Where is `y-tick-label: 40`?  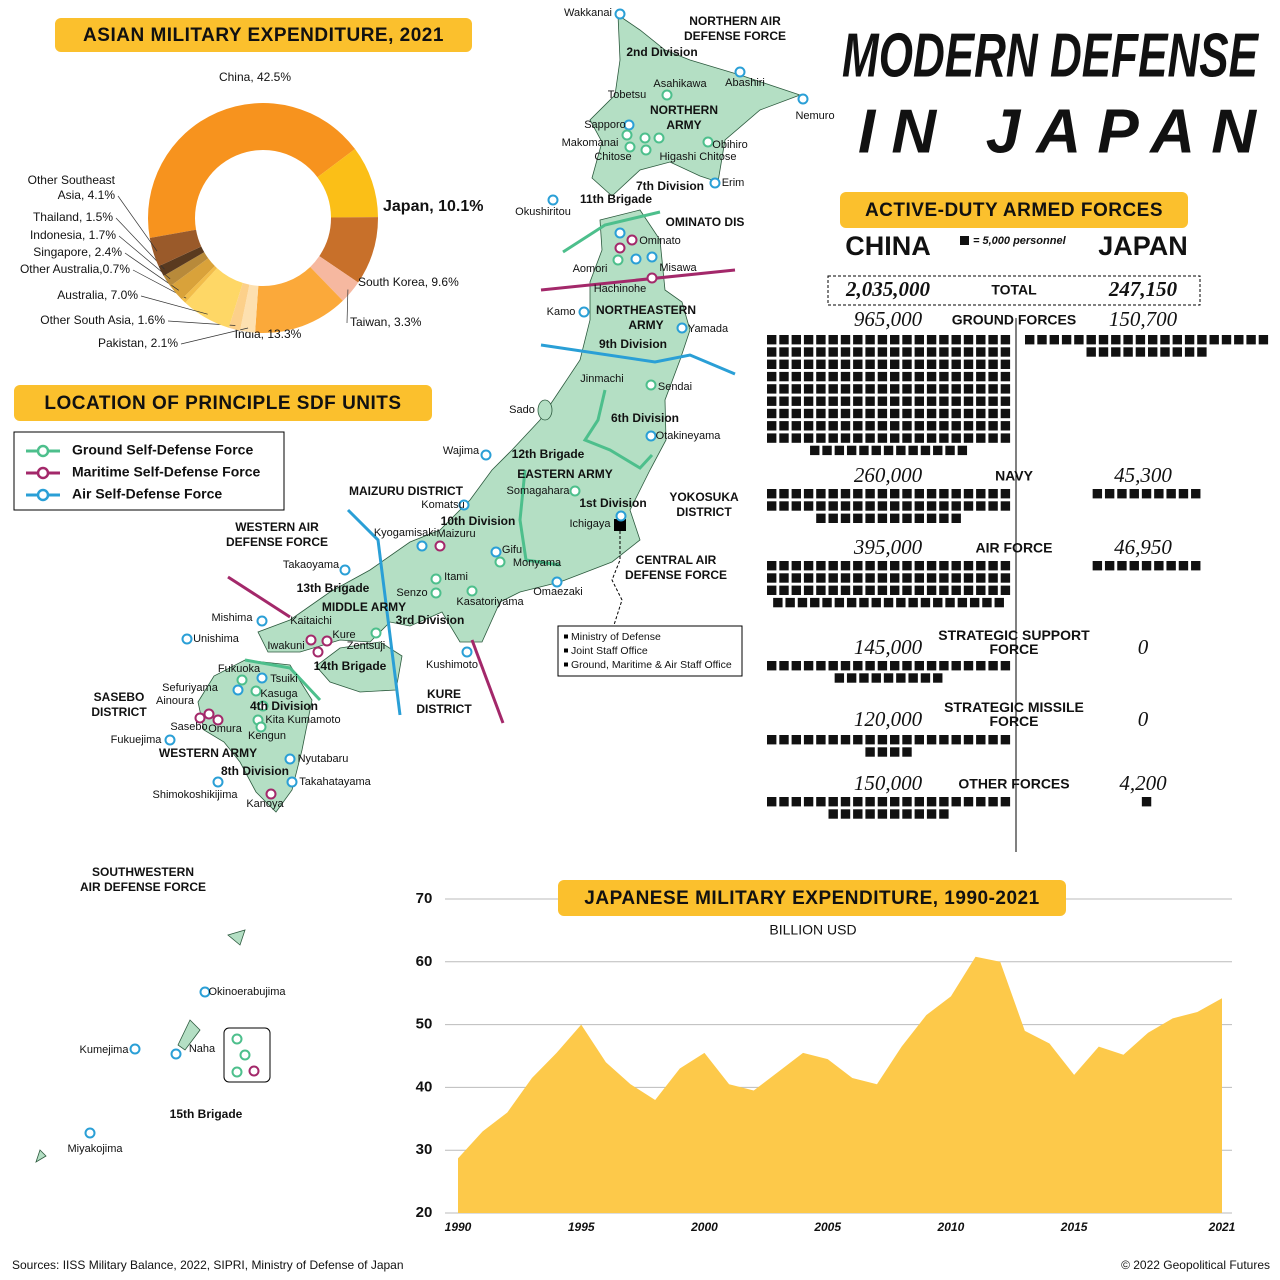
y-tick-label: 40 is located at coordinates (424, 1086).